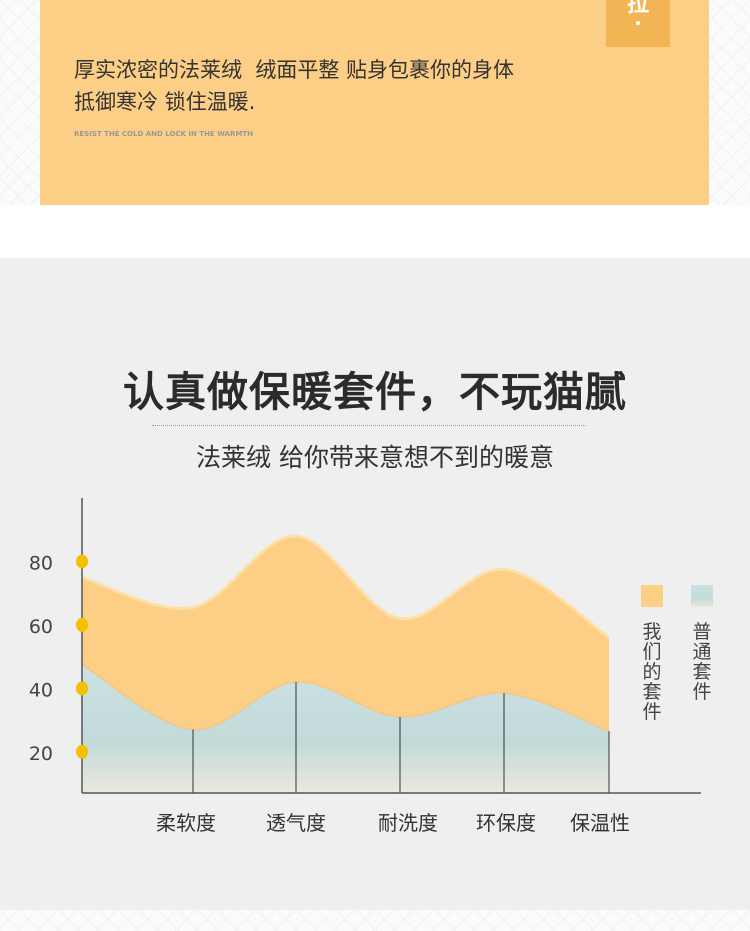  Describe the element at coordinates (375, 392) in the screenshot. I see `section-title: 认真做保暖套件，不玩猫腻` at that location.